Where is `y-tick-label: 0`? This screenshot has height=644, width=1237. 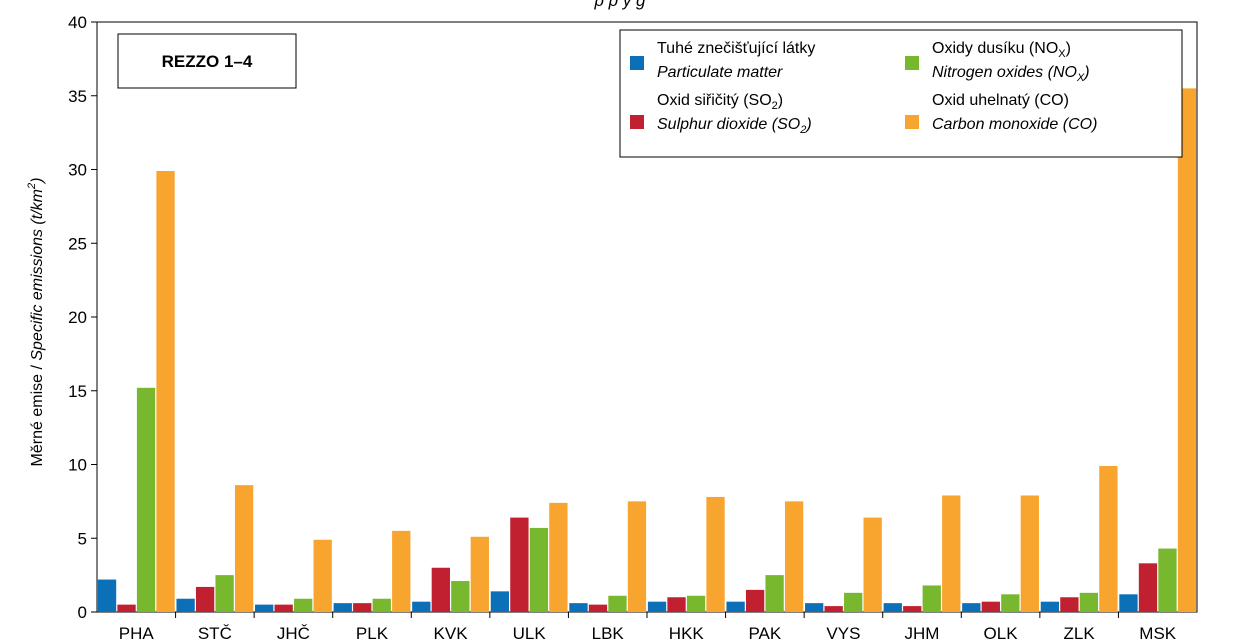
y-tick-label: 0 is located at coordinates (82, 612).